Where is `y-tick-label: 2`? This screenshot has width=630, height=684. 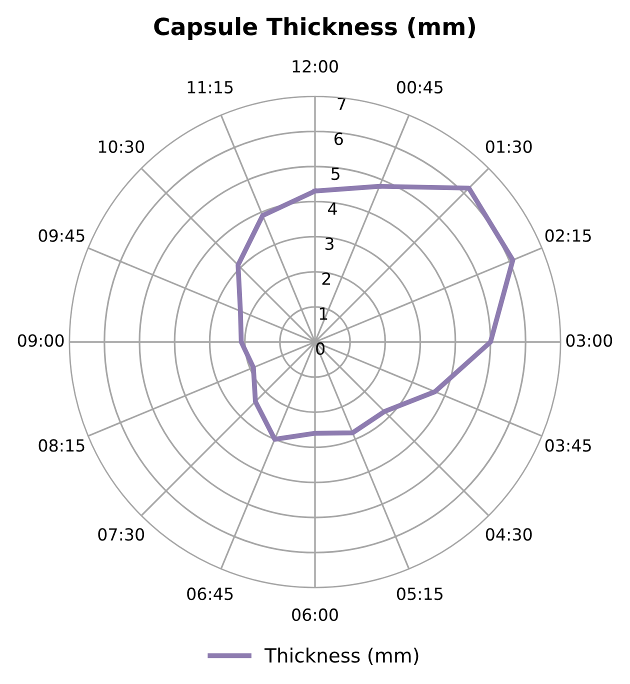 y-tick-label: 2 is located at coordinates (326, 278).